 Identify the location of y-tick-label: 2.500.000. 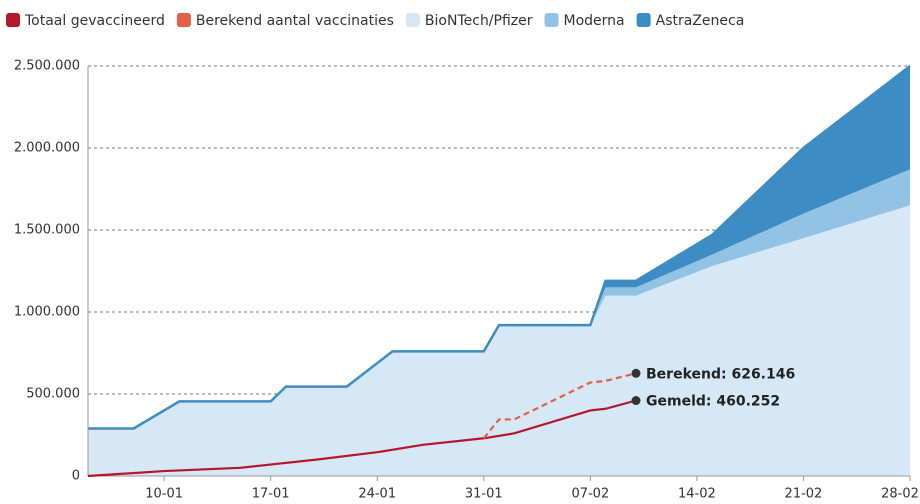
(47, 66).